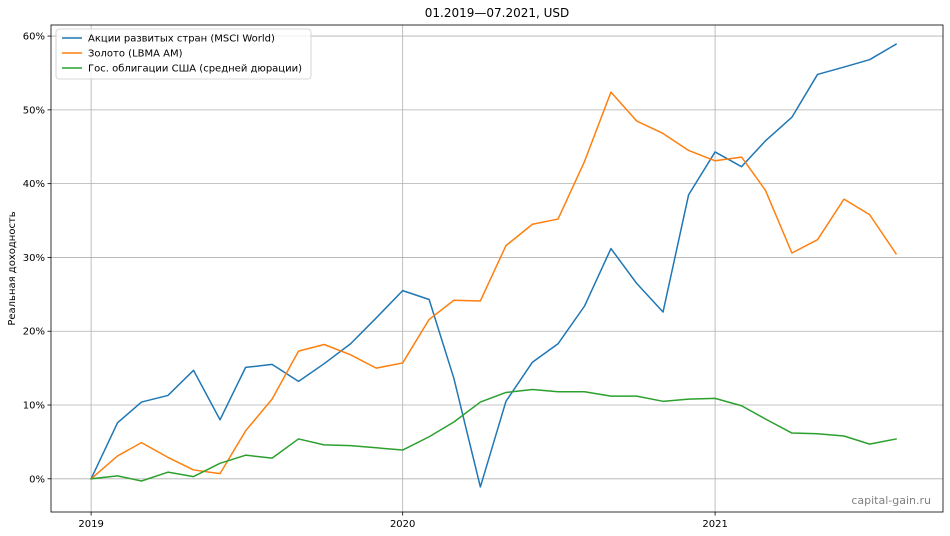  What do you see at coordinates (34, 406) in the screenshot?
I see `y-tick-label: 10%` at bounding box center [34, 406].